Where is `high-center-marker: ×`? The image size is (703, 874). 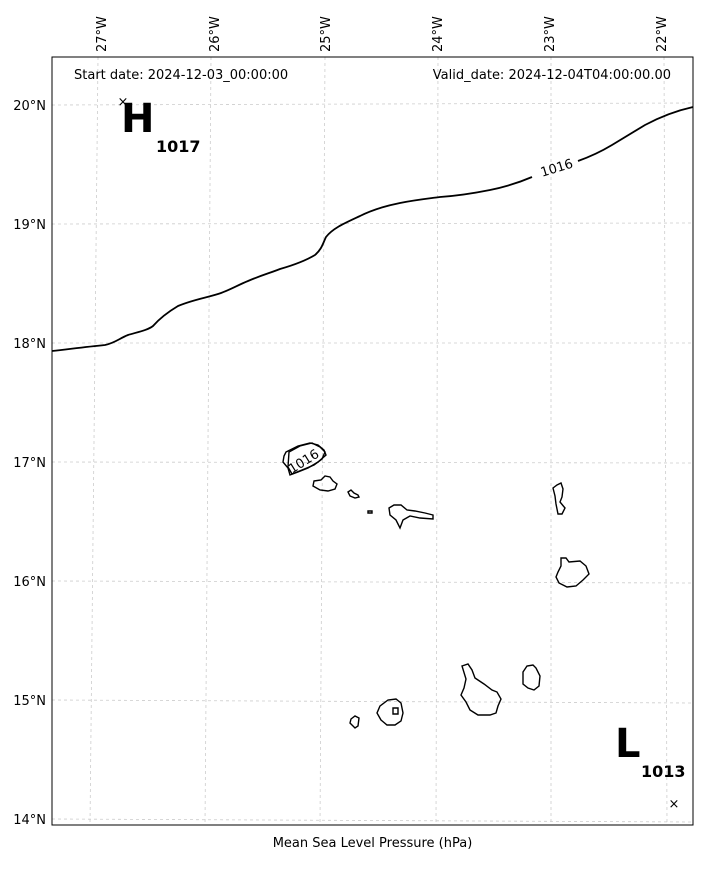
high-center-marker: × is located at coordinates (123, 102).